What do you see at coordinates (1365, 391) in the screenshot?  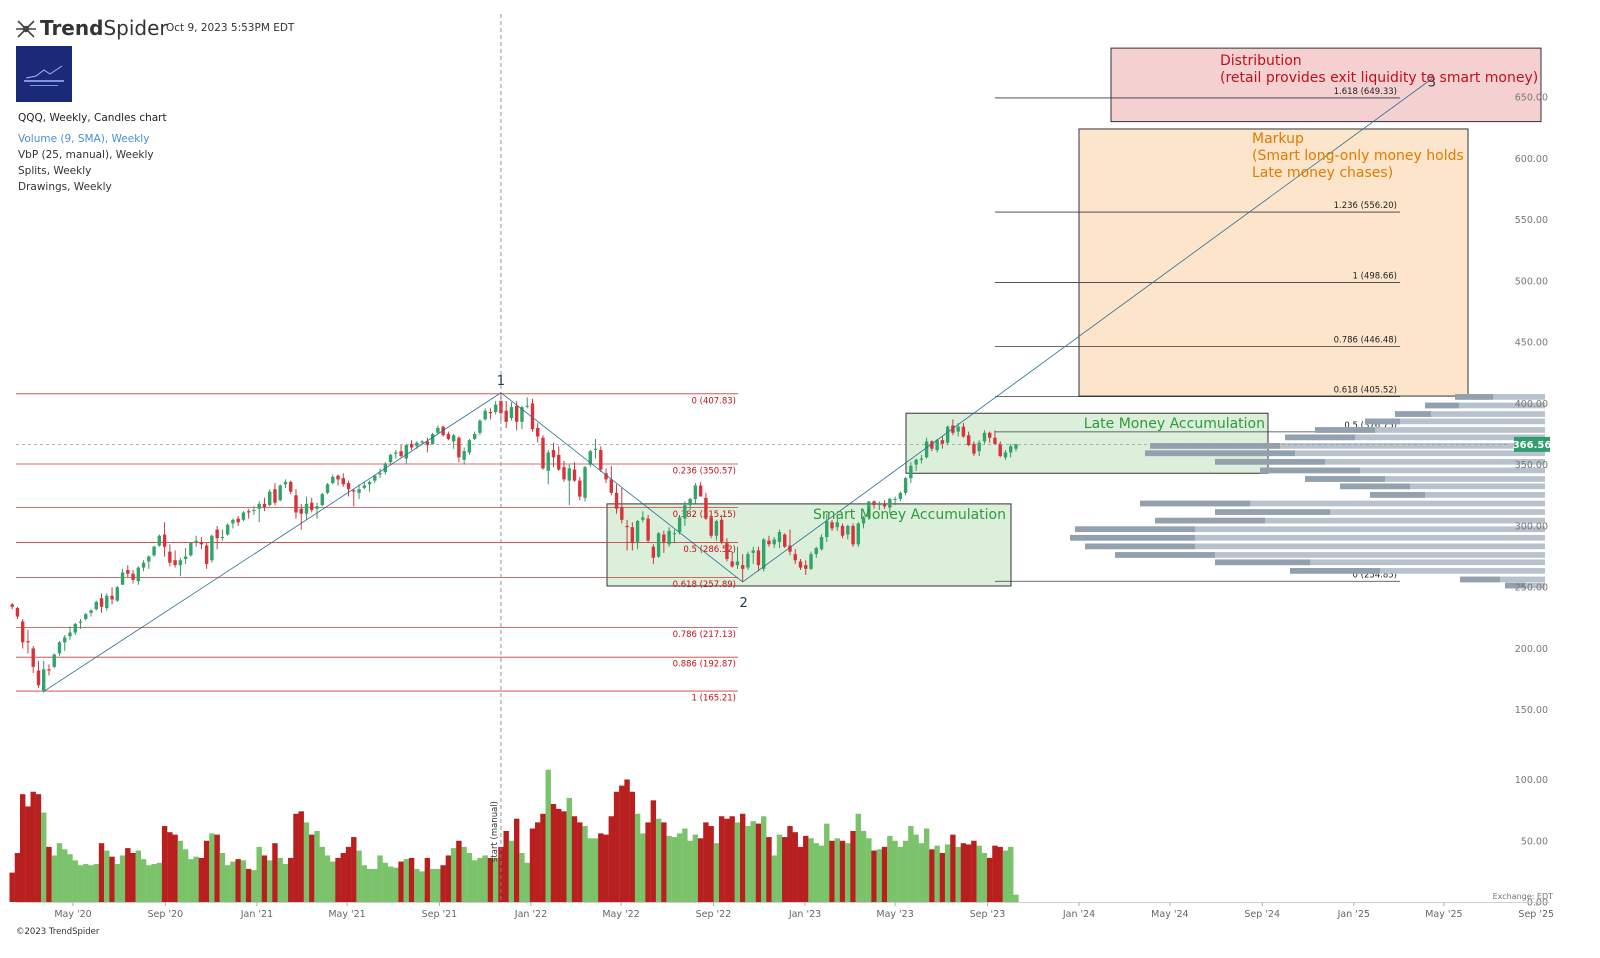 I see `fib-extension-label: 0.618 (405.52)` at bounding box center [1365, 391].